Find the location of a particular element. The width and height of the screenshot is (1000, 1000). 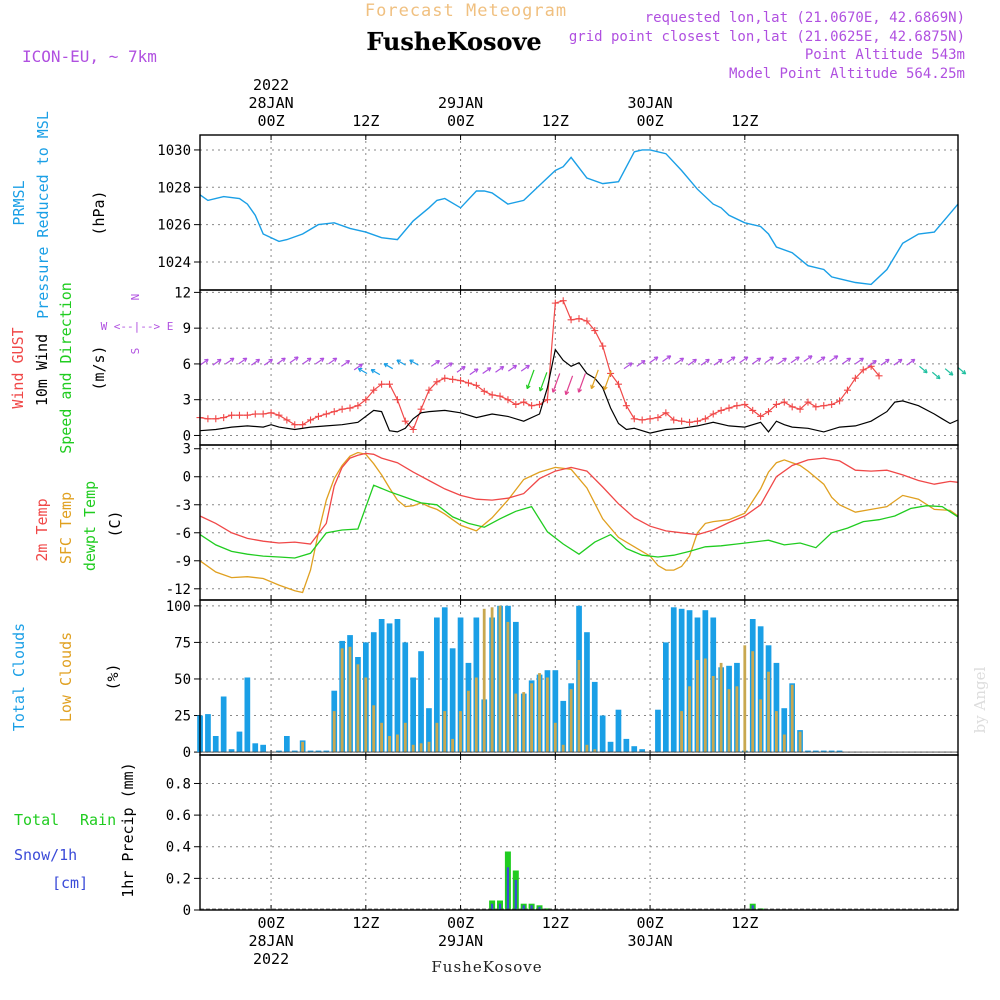

temp-ytick-label: -9 is located at coordinates (182, 562).